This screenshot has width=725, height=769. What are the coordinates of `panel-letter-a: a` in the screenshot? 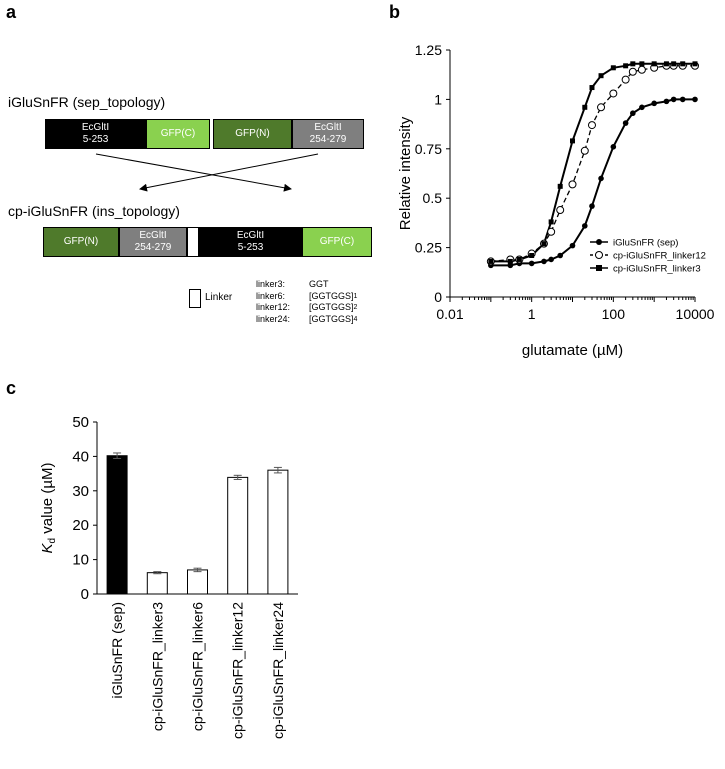 It's located at (11, 12).